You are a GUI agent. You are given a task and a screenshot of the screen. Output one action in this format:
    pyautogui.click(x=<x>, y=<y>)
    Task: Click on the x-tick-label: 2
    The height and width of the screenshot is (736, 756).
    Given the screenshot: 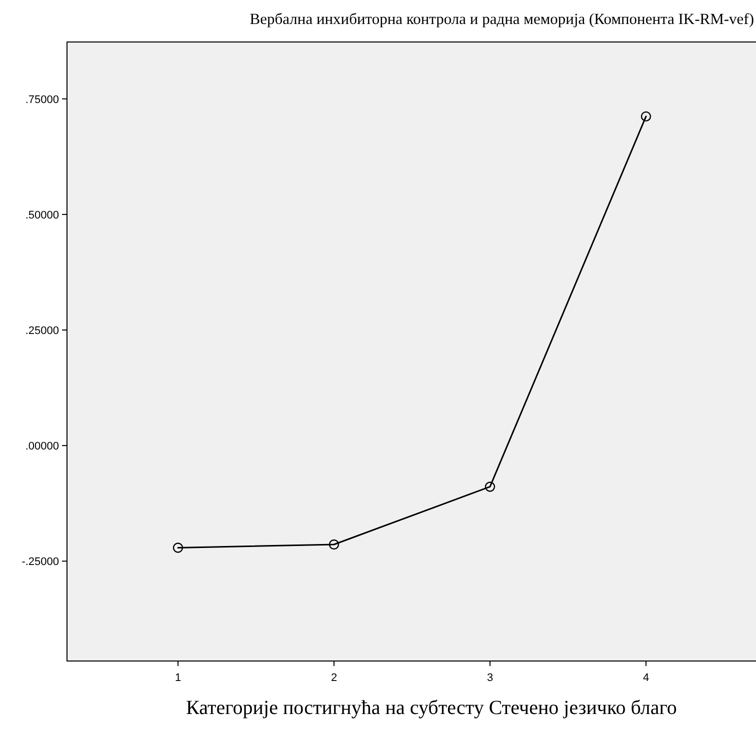 What is the action you would take?
    pyautogui.click(x=334, y=678)
    